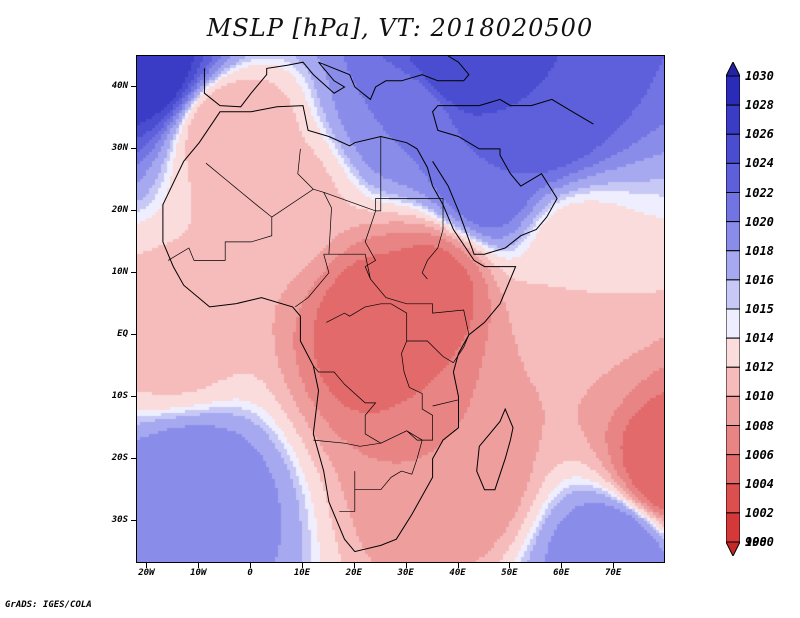 This screenshot has height=618, width=800. What do you see at coordinates (759, 512) in the screenshot?
I see `colorbar-label: 1002` at bounding box center [759, 512].